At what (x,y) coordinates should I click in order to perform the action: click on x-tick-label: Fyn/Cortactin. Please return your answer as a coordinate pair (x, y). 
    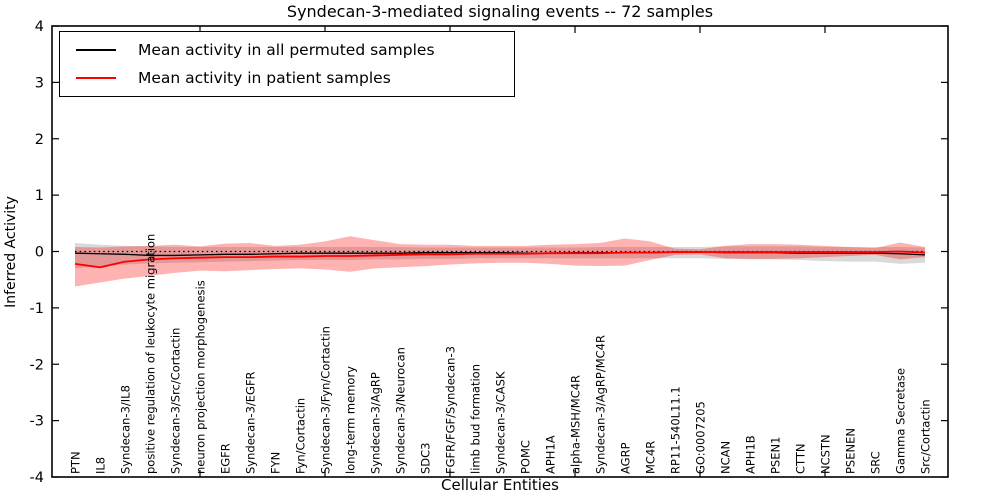
    Looking at the image, I should click on (301, 436).